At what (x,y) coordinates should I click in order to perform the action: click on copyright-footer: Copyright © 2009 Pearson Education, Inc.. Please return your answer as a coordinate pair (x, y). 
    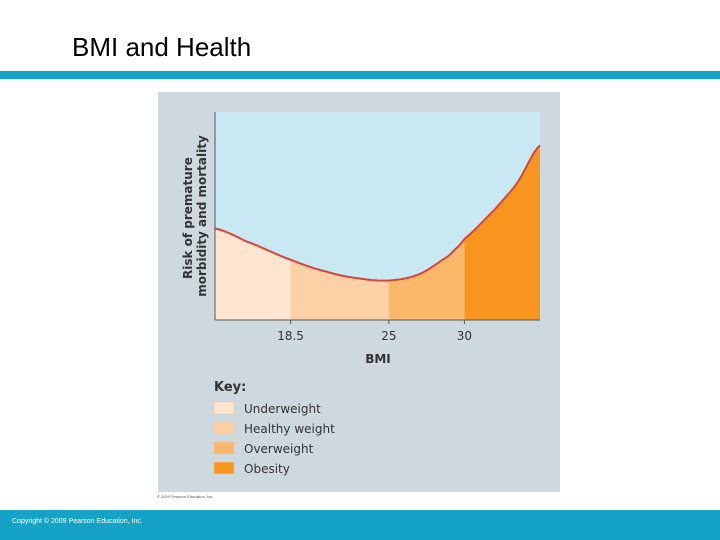
    Looking at the image, I should click on (77, 521).